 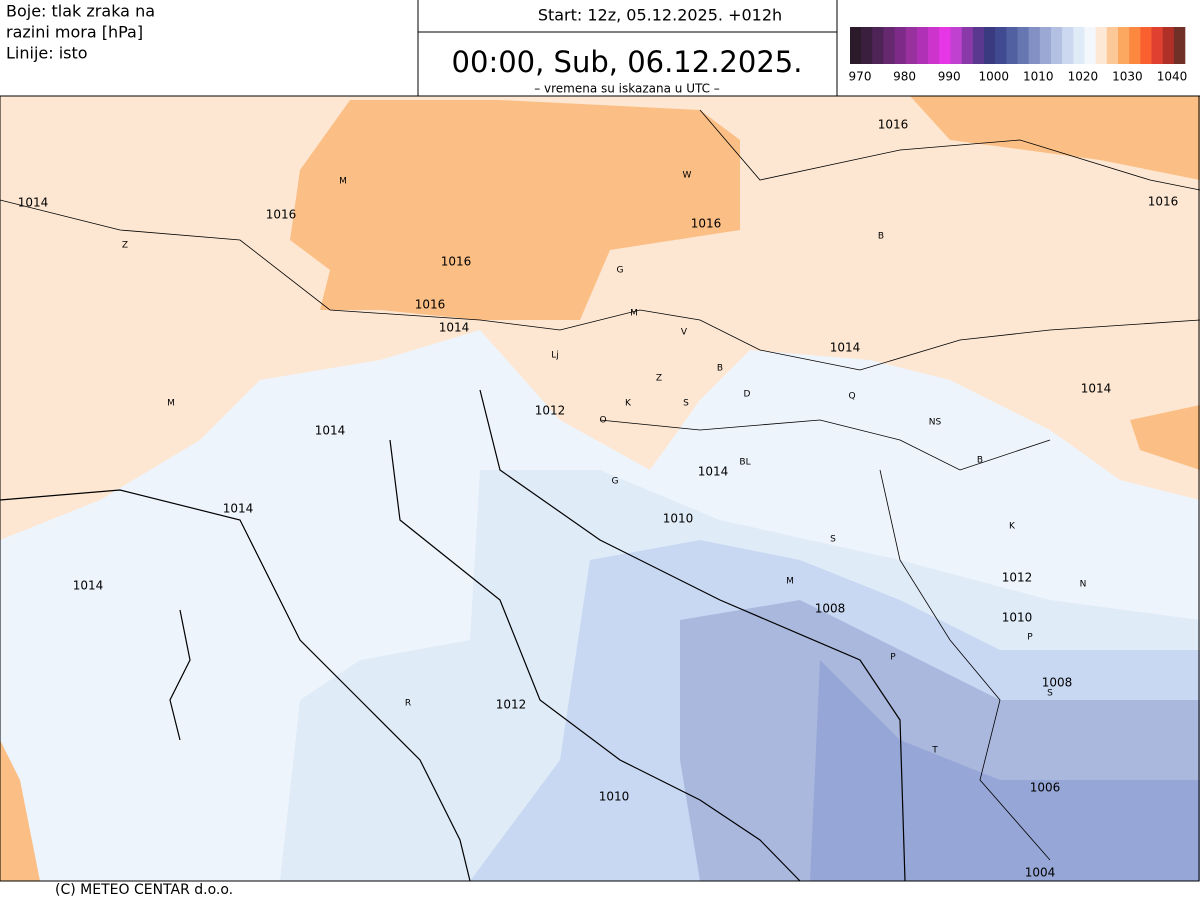 What do you see at coordinates (904, 77) in the screenshot?
I see `legend-tick-label: 980` at bounding box center [904, 77].